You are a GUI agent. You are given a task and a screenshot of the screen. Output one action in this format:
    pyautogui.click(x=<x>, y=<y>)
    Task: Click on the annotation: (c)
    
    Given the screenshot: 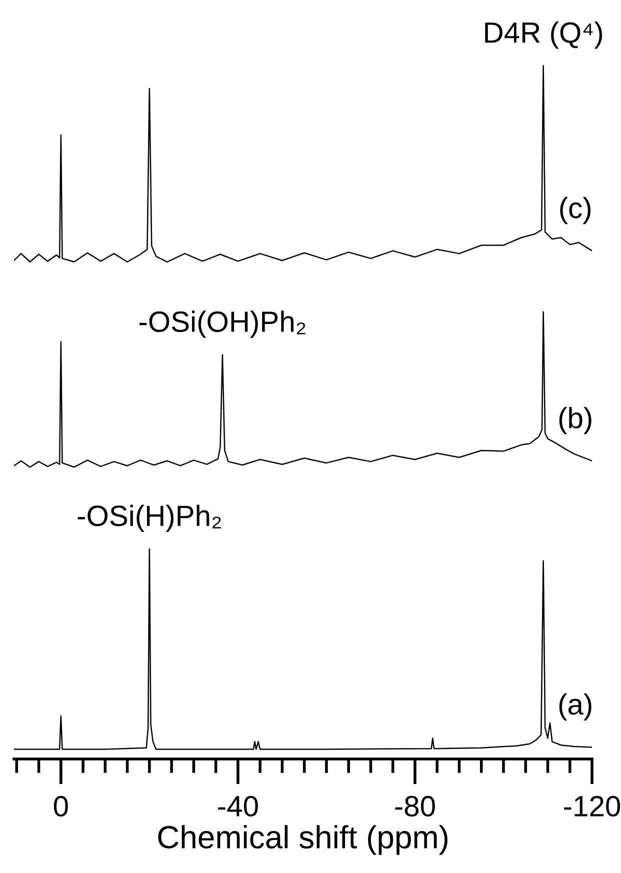 What is the action you would take?
    pyautogui.click(x=575, y=210)
    